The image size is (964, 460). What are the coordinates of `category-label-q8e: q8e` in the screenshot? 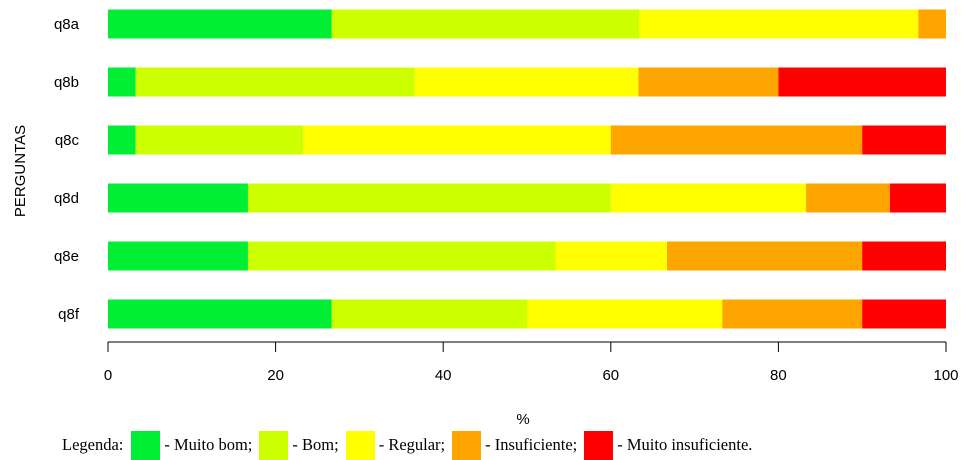 It's located at (66, 256).